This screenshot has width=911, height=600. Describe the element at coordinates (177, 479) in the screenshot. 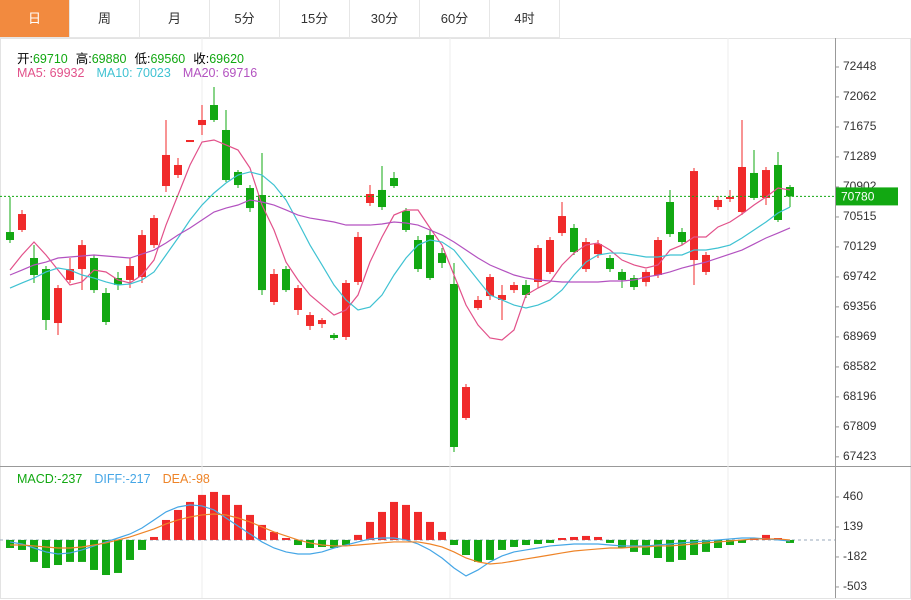

I see `legend-name: DEA:` at that location.